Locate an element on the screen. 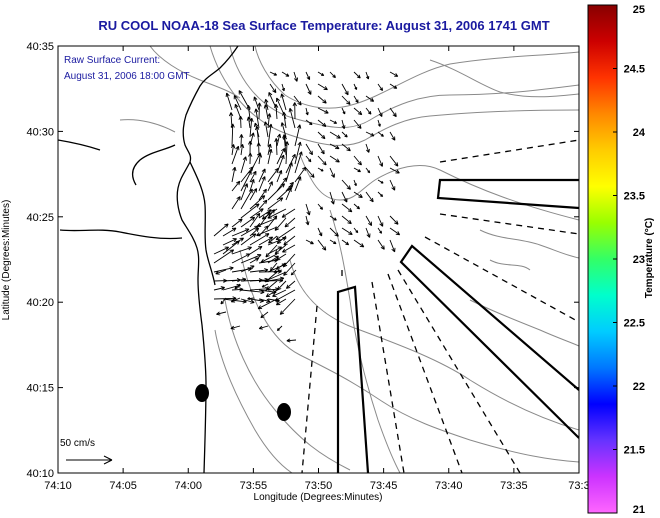 This screenshot has width=660, height=518. x-tick-label: 73:3 is located at coordinates (578, 486).